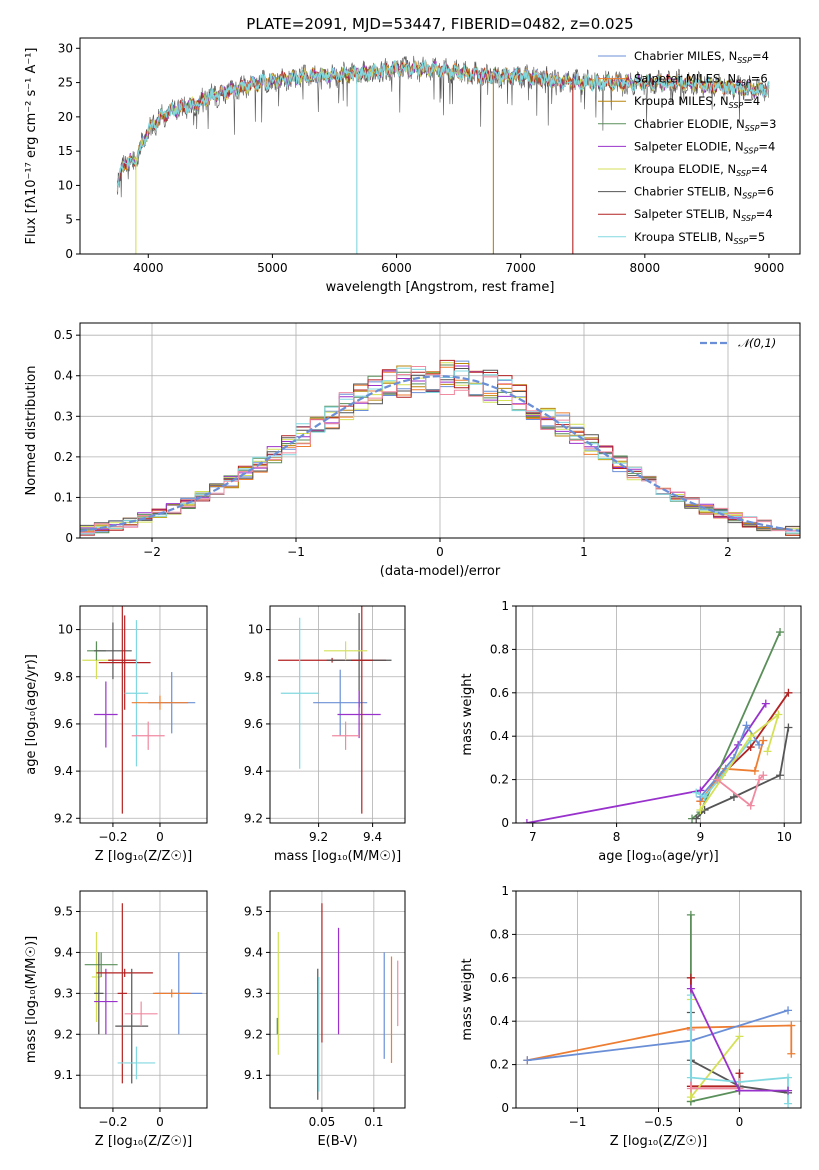 This screenshot has width=819, height=1170. What do you see at coordinates (658, 1122) in the screenshot?
I see `x-tick-label: −0.5` at bounding box center [658, 1122].